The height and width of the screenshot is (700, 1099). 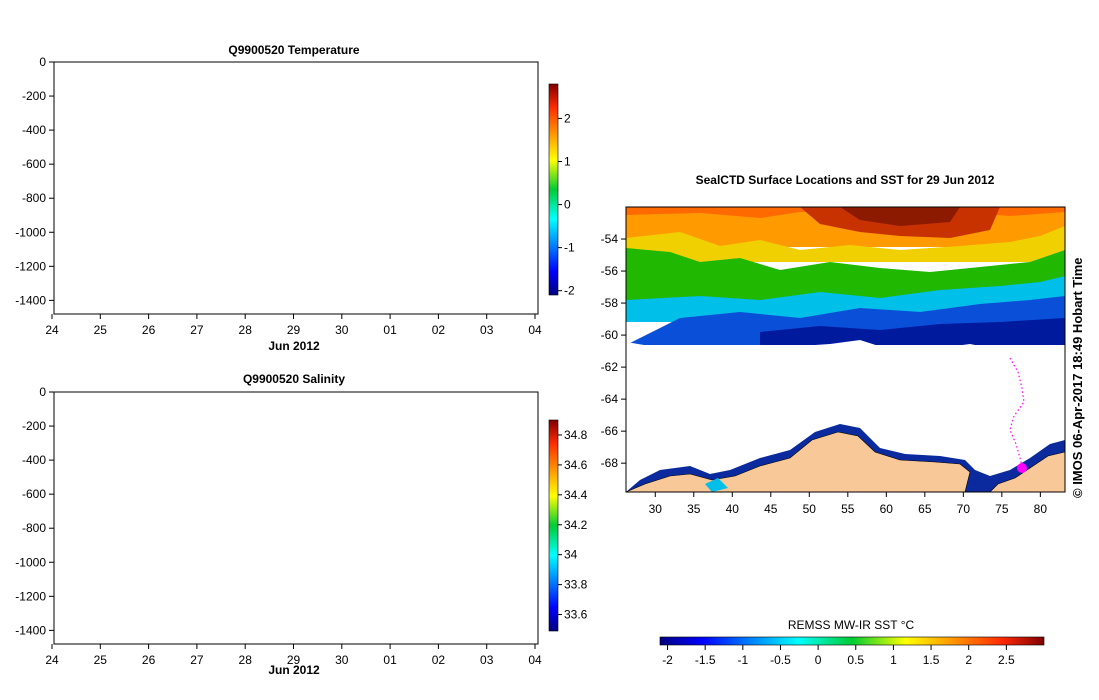 What do you see at coordinates (576, 435) in the screenshot?
I see `salinity-colorbar-label: 34.8` at bounding box center [576, 435].